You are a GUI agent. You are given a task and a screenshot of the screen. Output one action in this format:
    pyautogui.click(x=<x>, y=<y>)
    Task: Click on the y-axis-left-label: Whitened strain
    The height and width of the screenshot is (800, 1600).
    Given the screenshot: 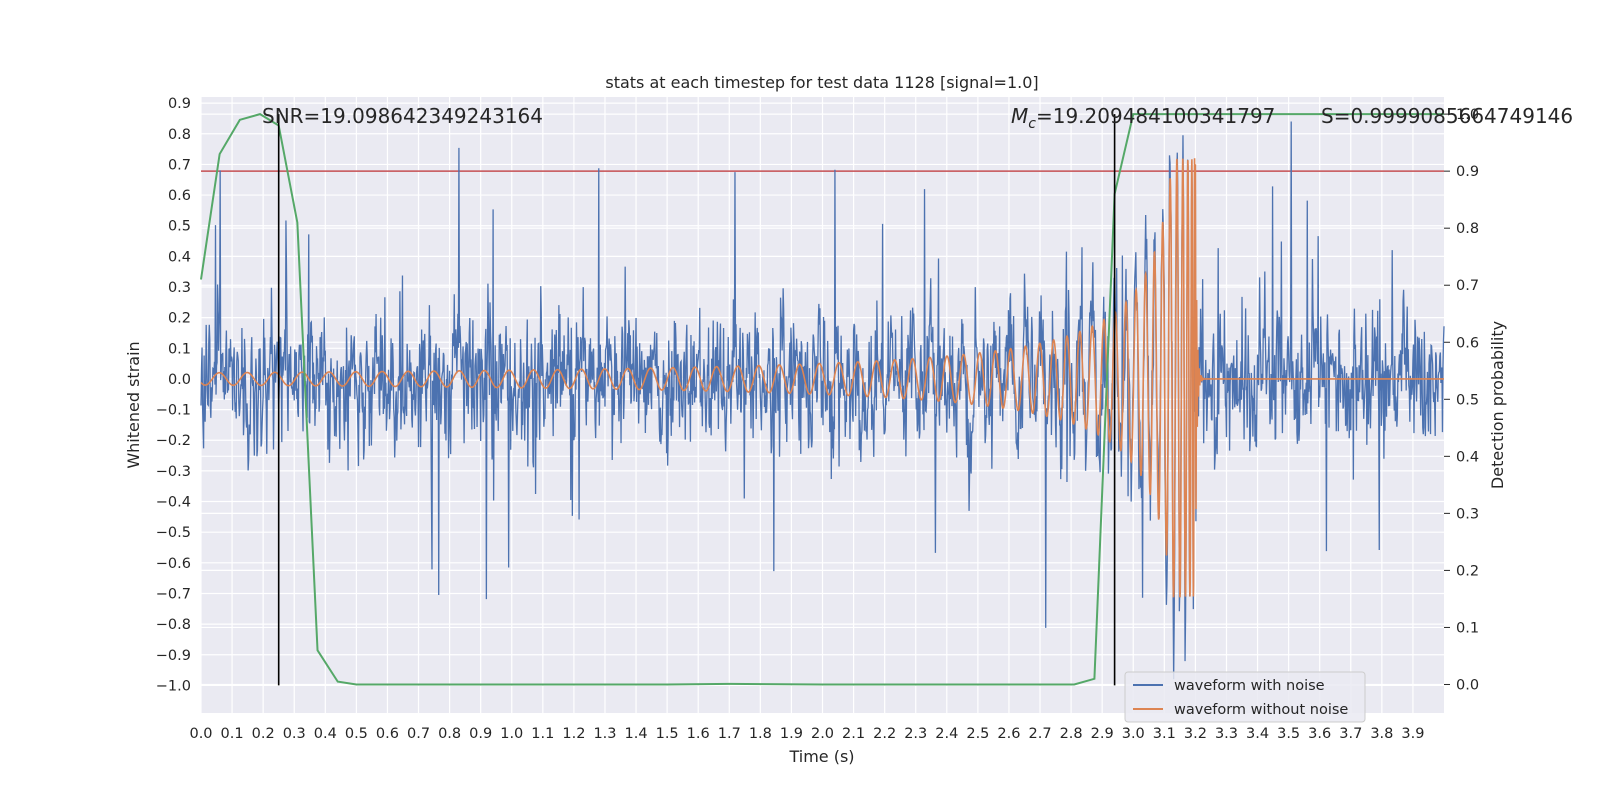 What is the action you would take?
    pyautogui.click(x=133, y=404)
    